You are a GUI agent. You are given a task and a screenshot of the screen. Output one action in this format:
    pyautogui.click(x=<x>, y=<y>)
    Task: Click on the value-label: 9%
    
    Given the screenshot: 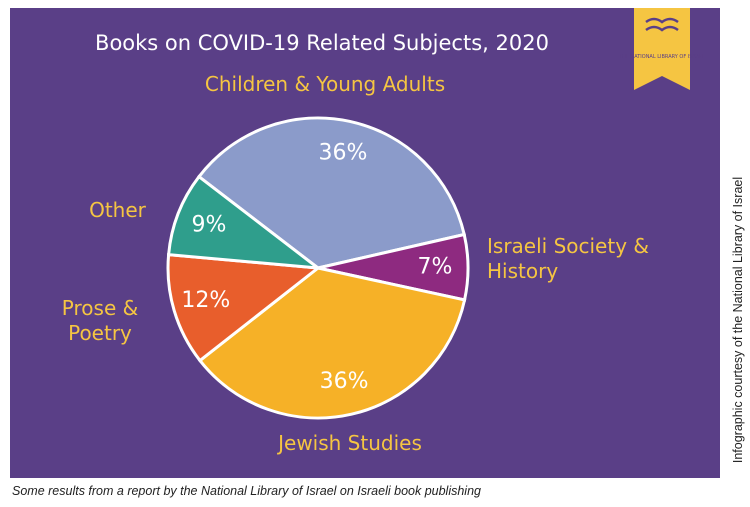 What is the action you would take?
    pyautogui.click(x=209, y=224)
    